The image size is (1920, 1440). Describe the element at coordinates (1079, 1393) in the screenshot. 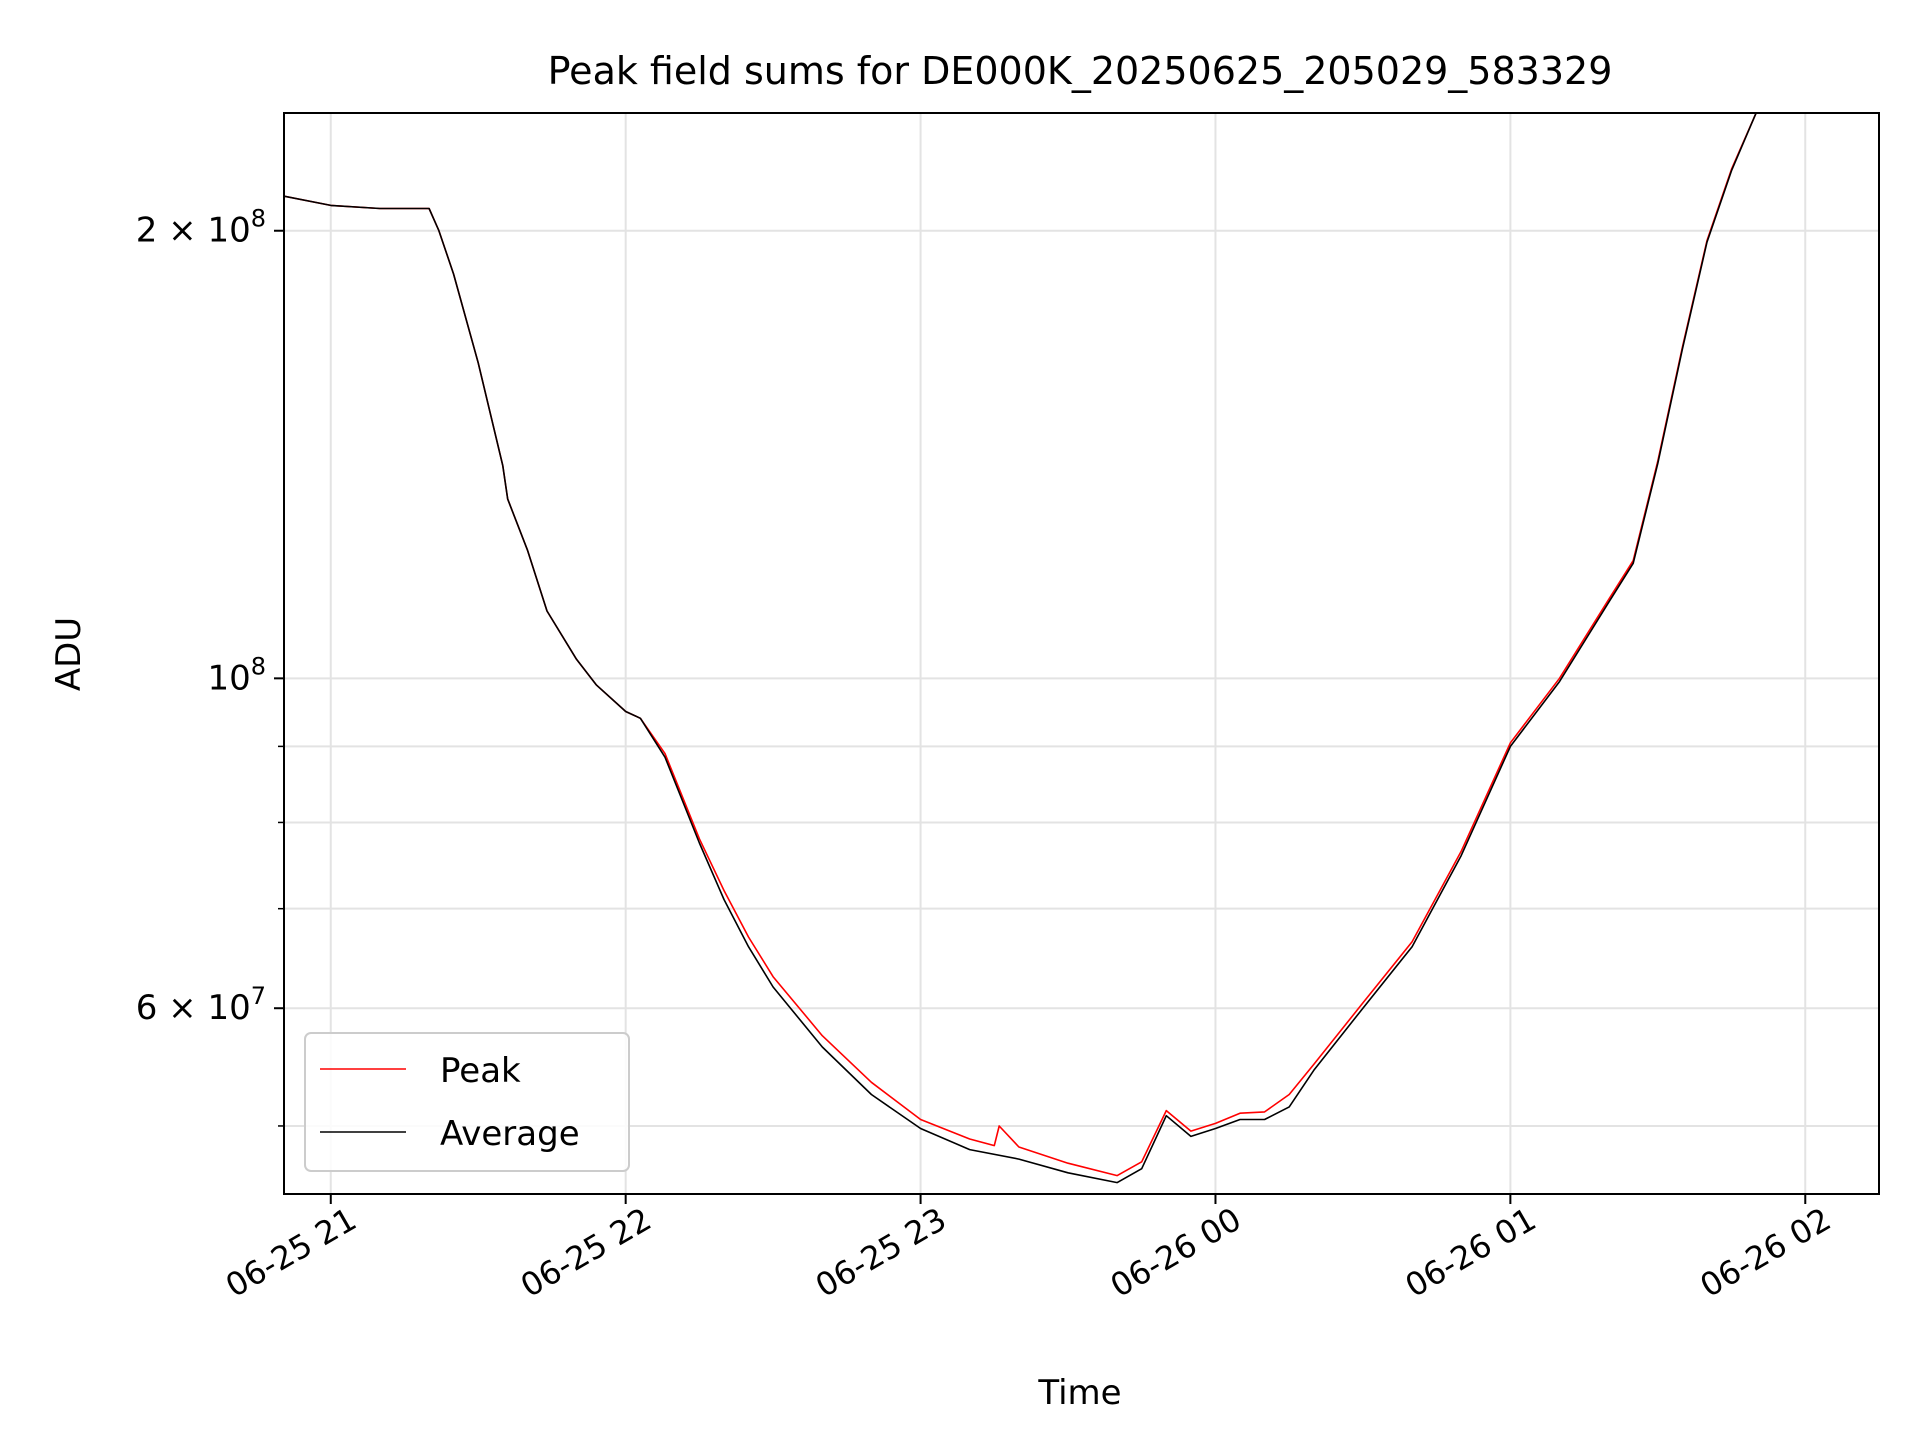

I see `x-axis-label: Time` at that location.